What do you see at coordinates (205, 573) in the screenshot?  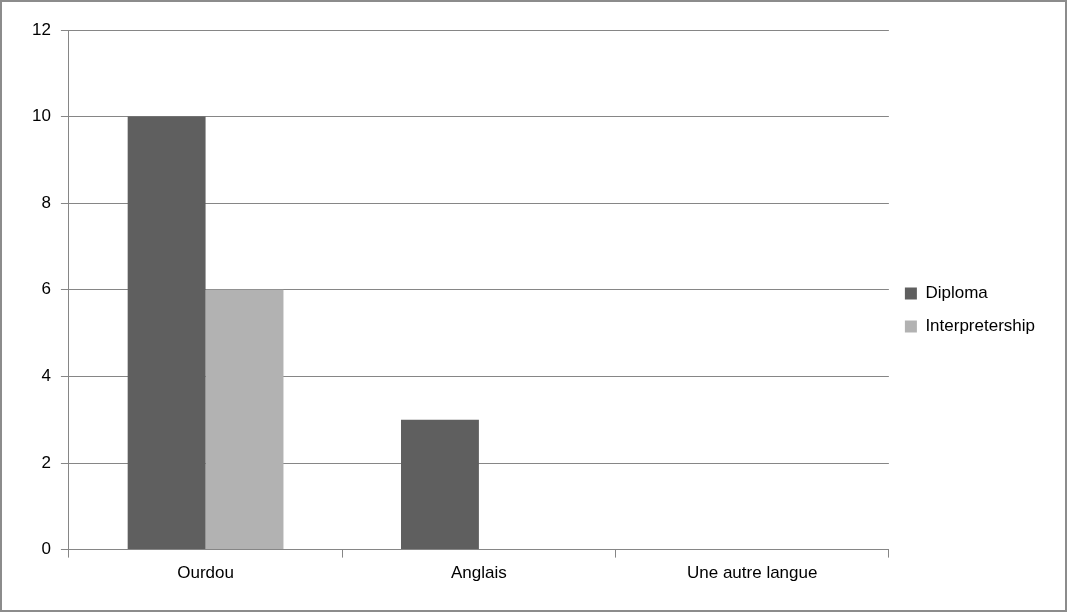 I see `x-tick-label: Ourdou` at bounding box center [205, 573].